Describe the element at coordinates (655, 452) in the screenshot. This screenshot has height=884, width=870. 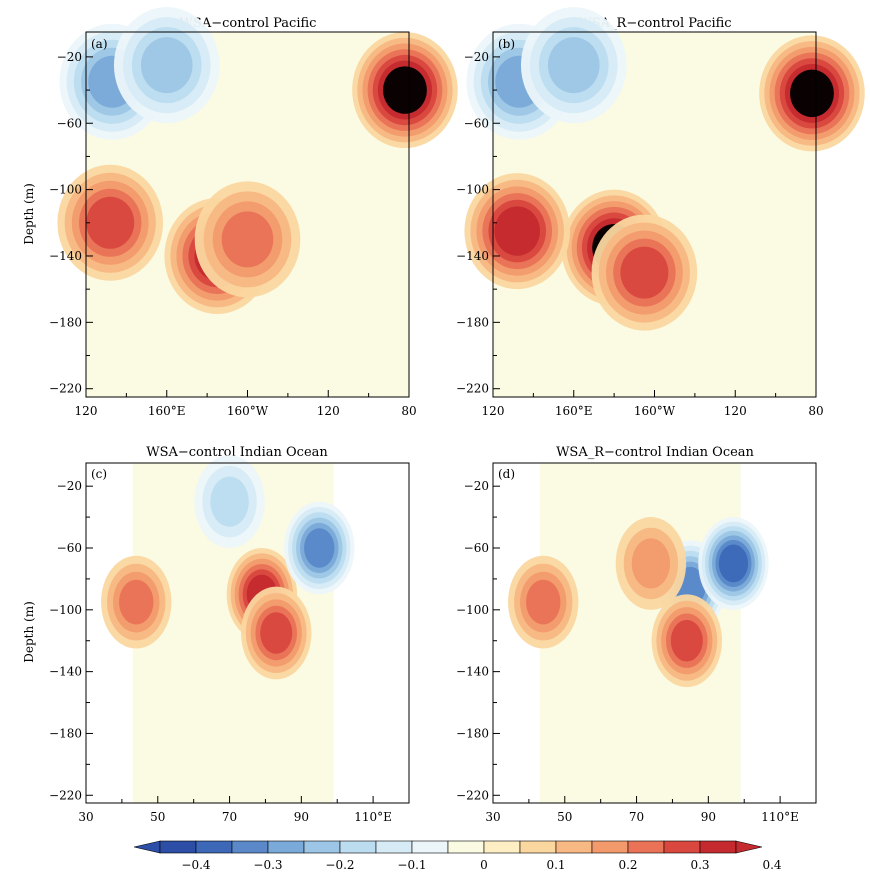
I see `panel-d-title: WSA_R−control Indian Ocean` at that location.